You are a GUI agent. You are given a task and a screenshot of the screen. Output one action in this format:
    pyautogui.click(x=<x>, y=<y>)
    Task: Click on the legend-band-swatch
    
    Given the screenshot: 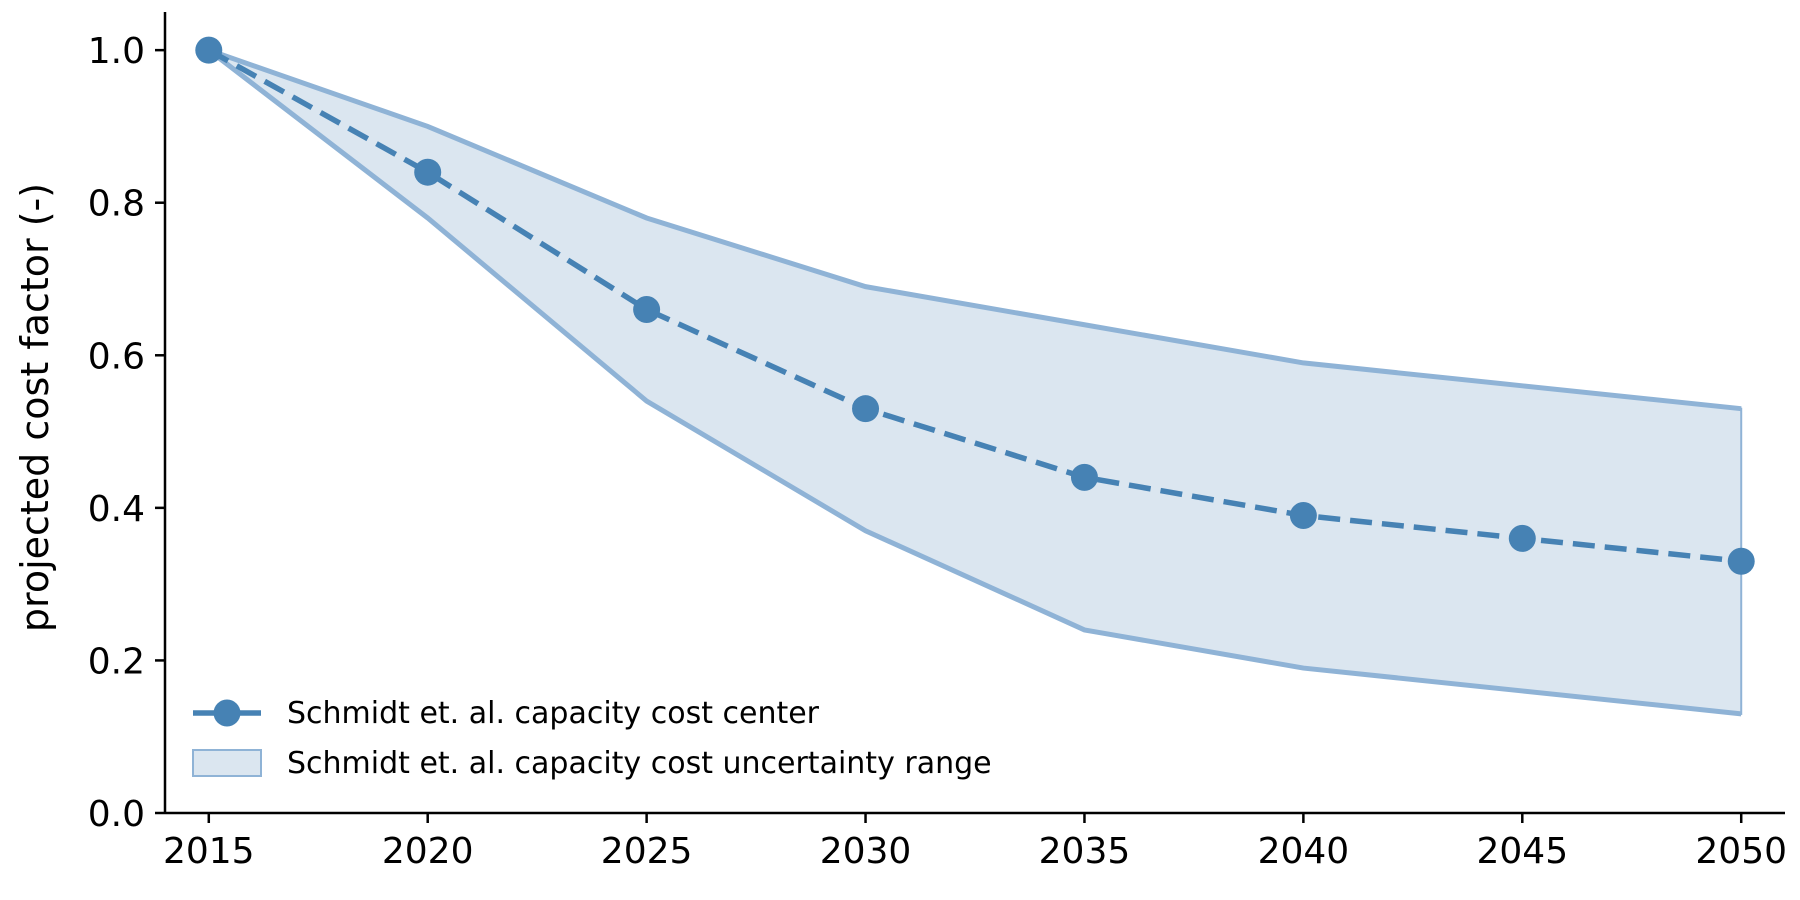 What is the action you would take?
    pyautogui.click(x=227, y=763)
    